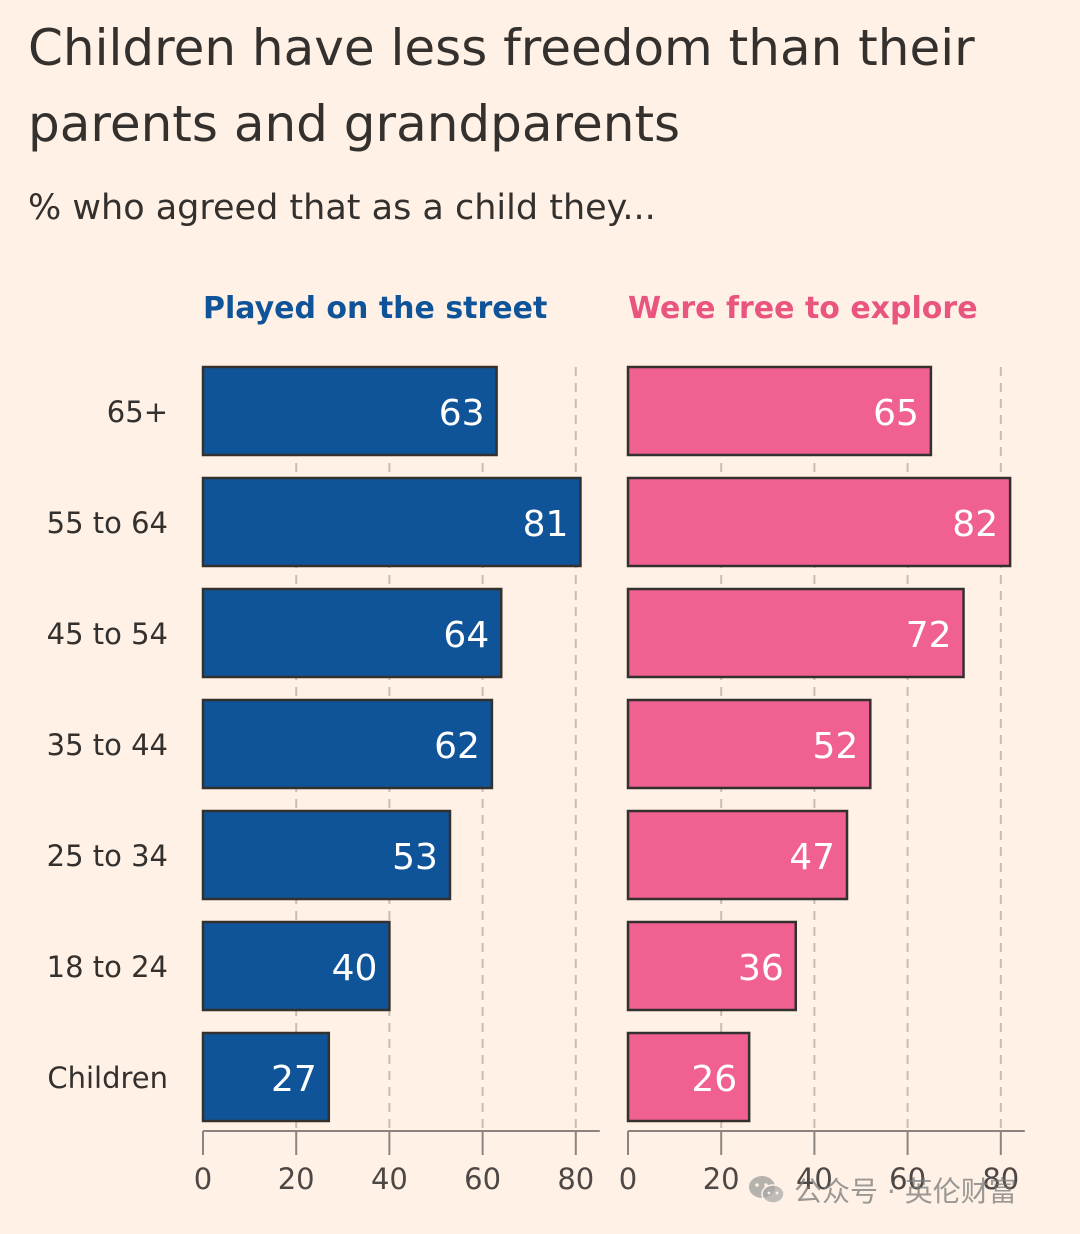 This screenshot has height=1234, width=1080. What do you see at coordinates (896, 413) in the screenshot?
I see `data-label: 65` at bounding box center [896, 413].